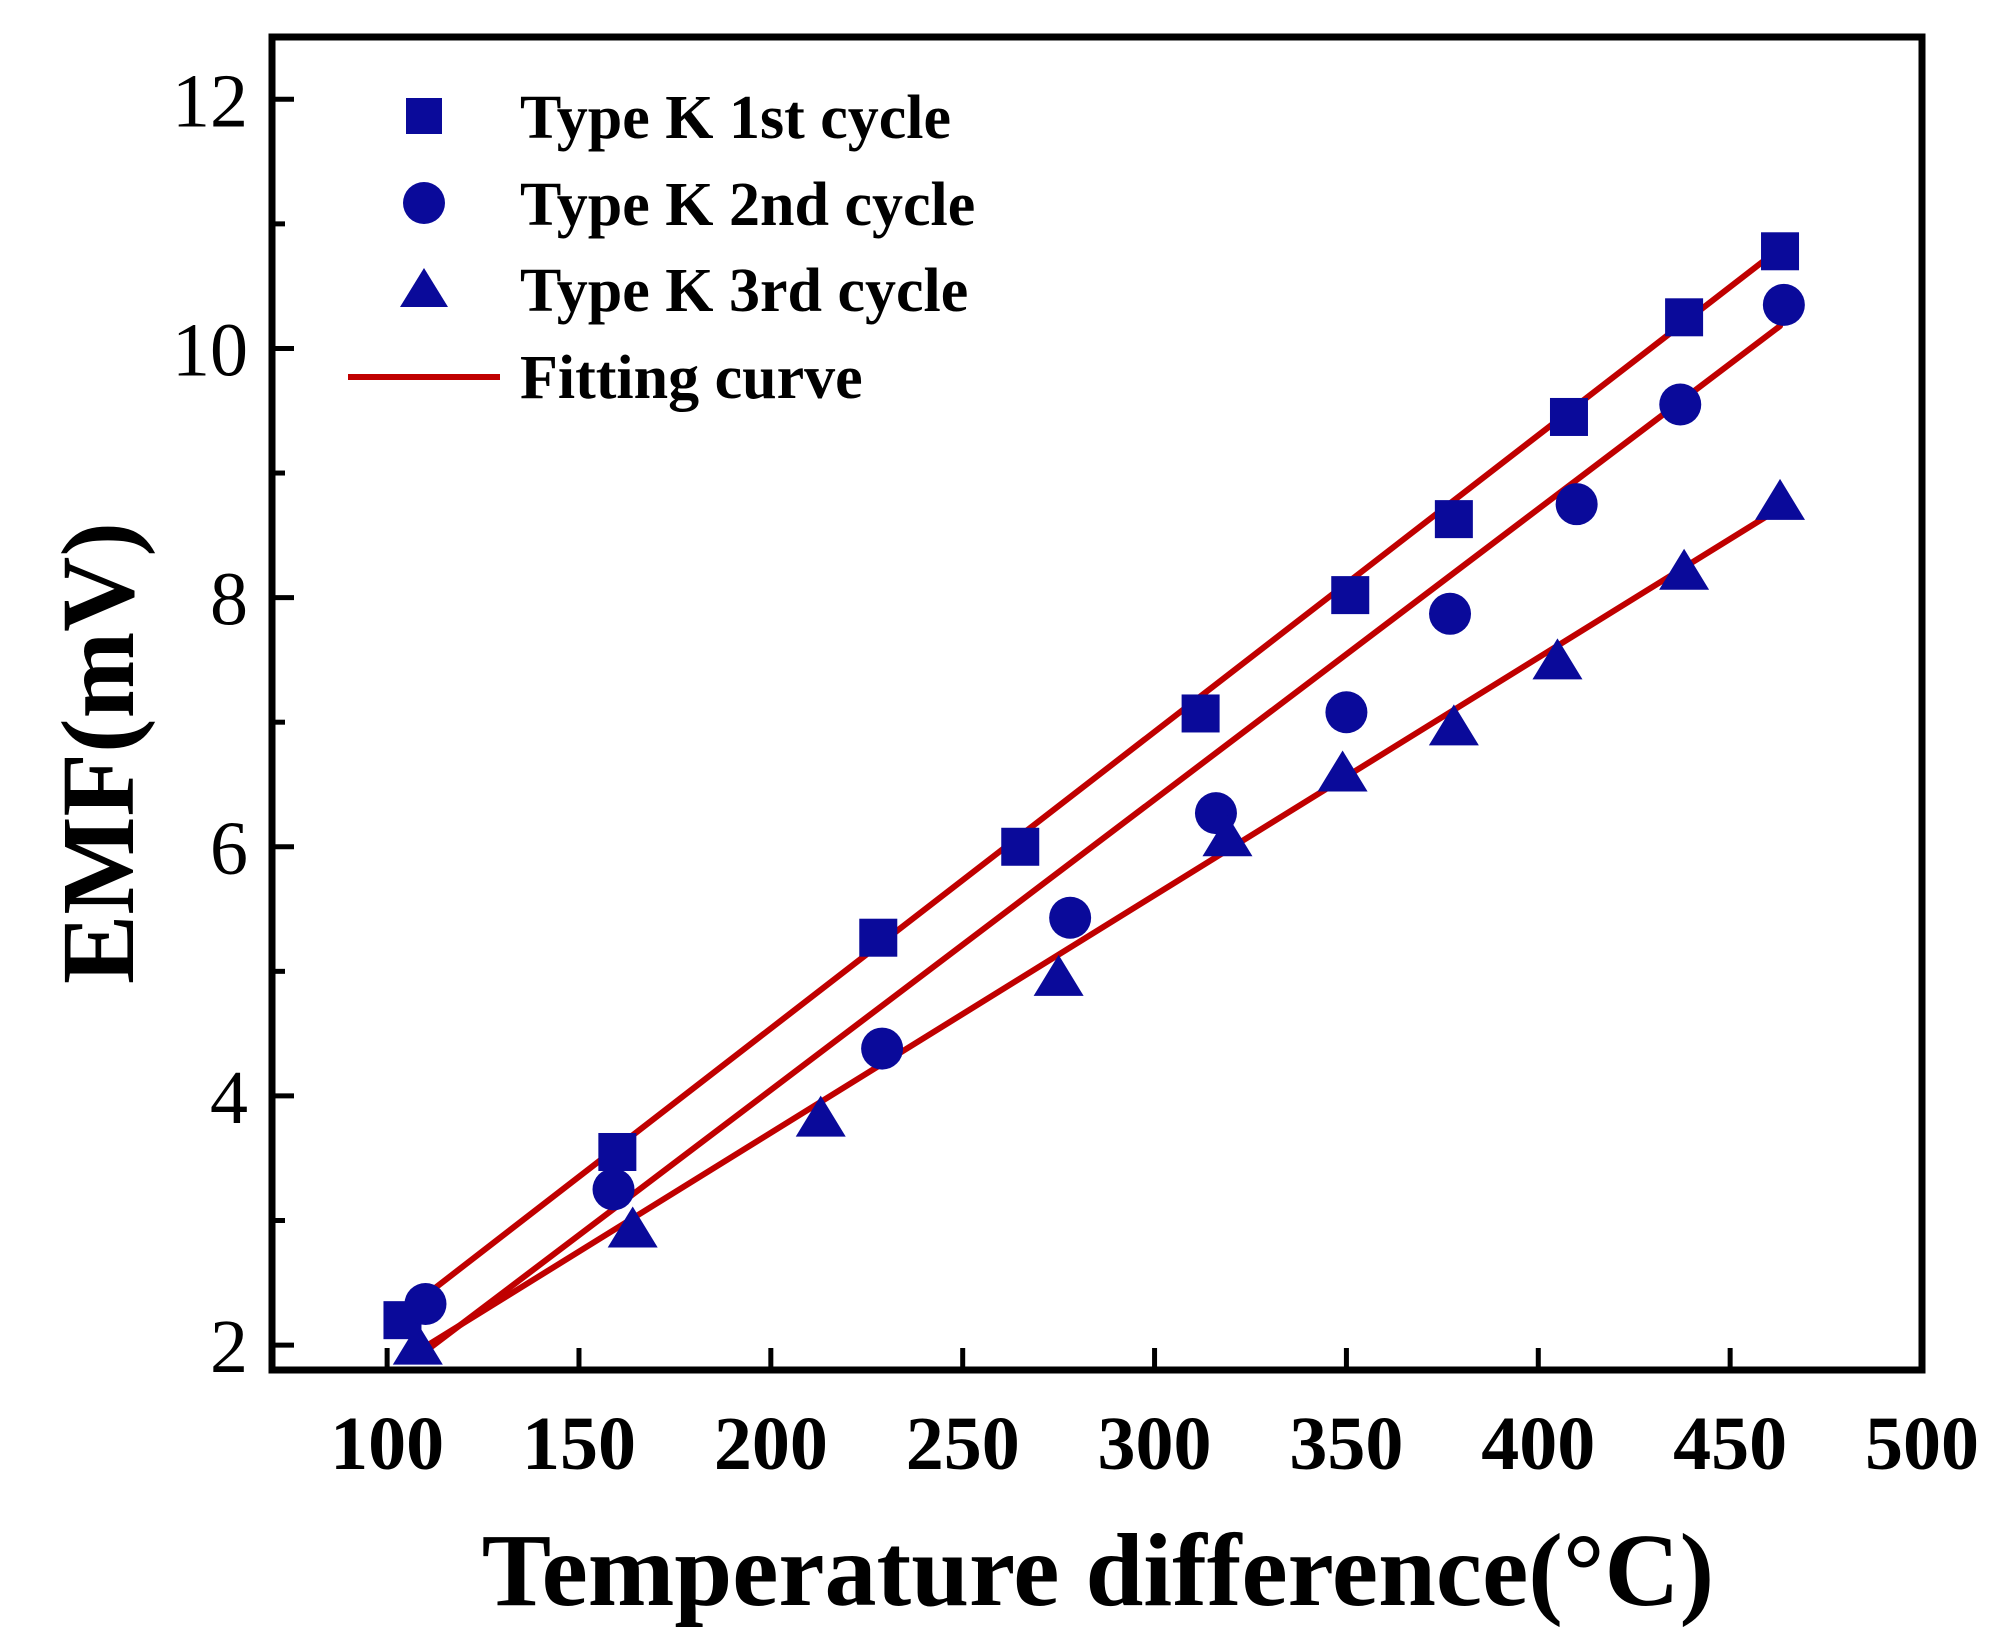 The height and width of the screenshot is (1637, 2008). Describe the element at coordinates (424, 116) in the screenshot. I see `legend-square-marker` at that location.